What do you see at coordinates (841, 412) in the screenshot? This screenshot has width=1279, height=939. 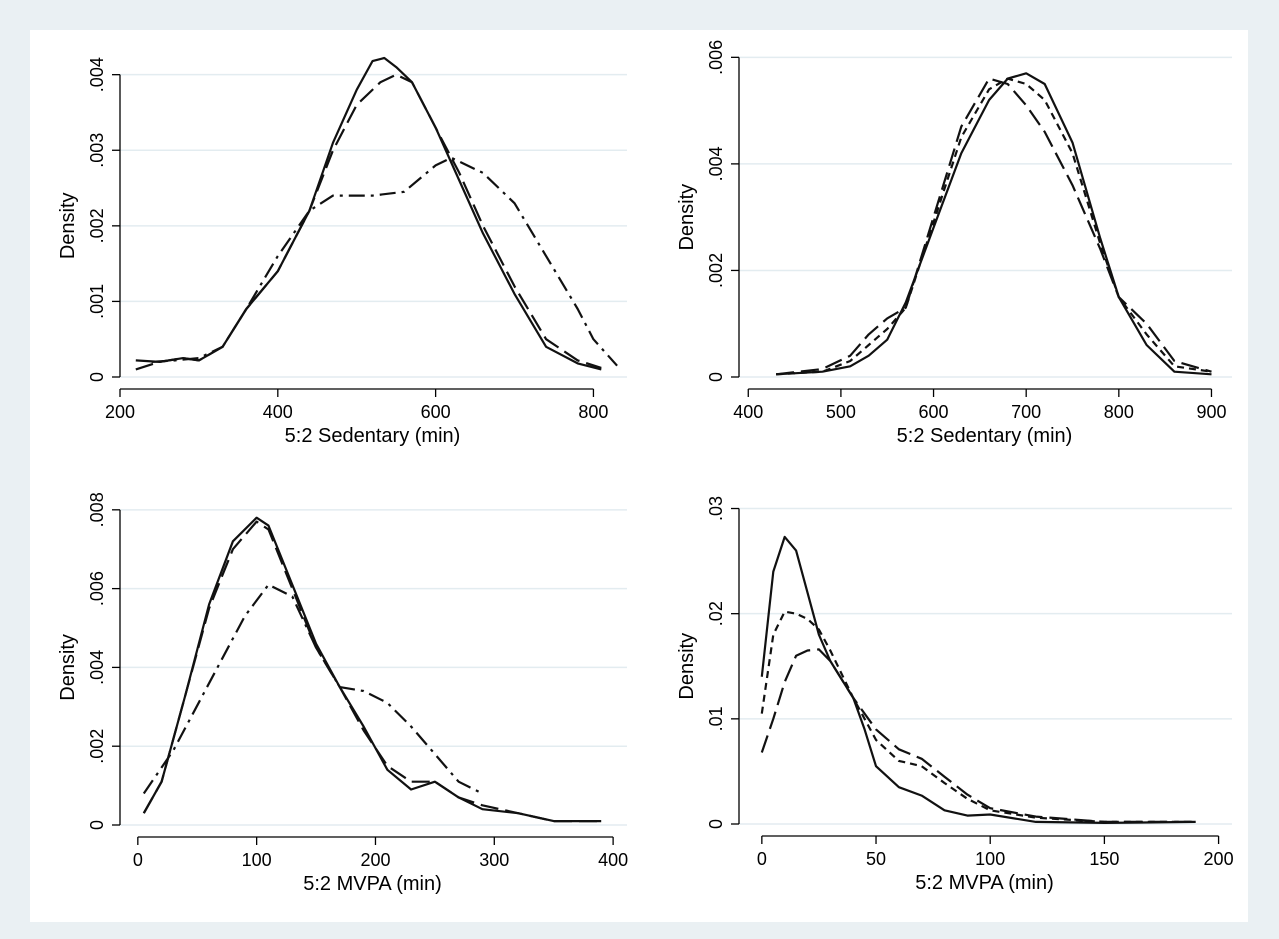 I see `x-tick-label: 500` at bounding box center [841, 412].